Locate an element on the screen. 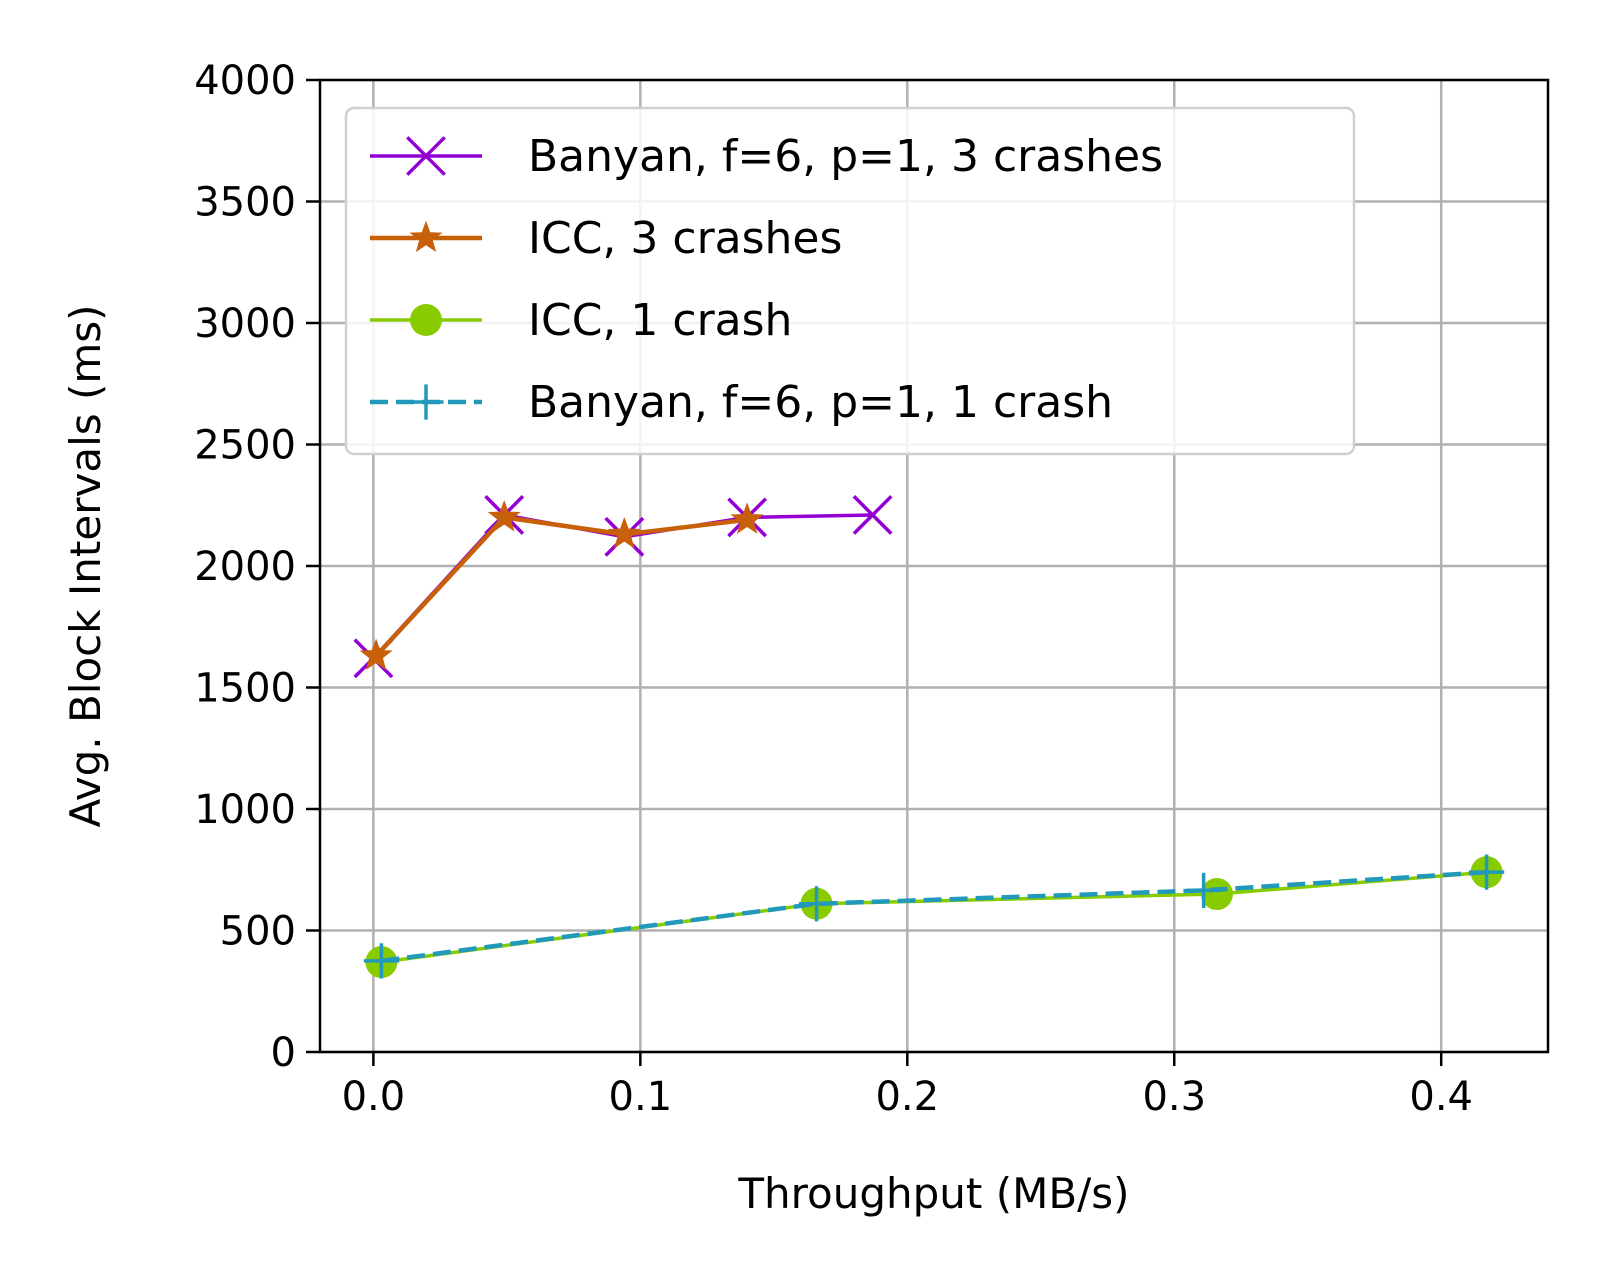 This screenshot has height=1280, width=1600. legend-label: ICC, 3 crashes is located at coordinates (685, 238).